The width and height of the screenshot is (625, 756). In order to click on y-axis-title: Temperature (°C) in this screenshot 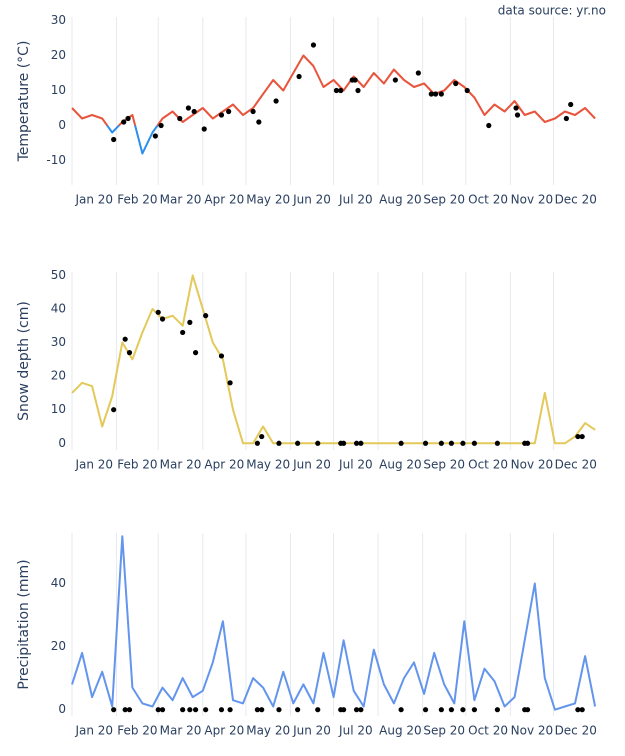, I will do `click(24, 102)`.